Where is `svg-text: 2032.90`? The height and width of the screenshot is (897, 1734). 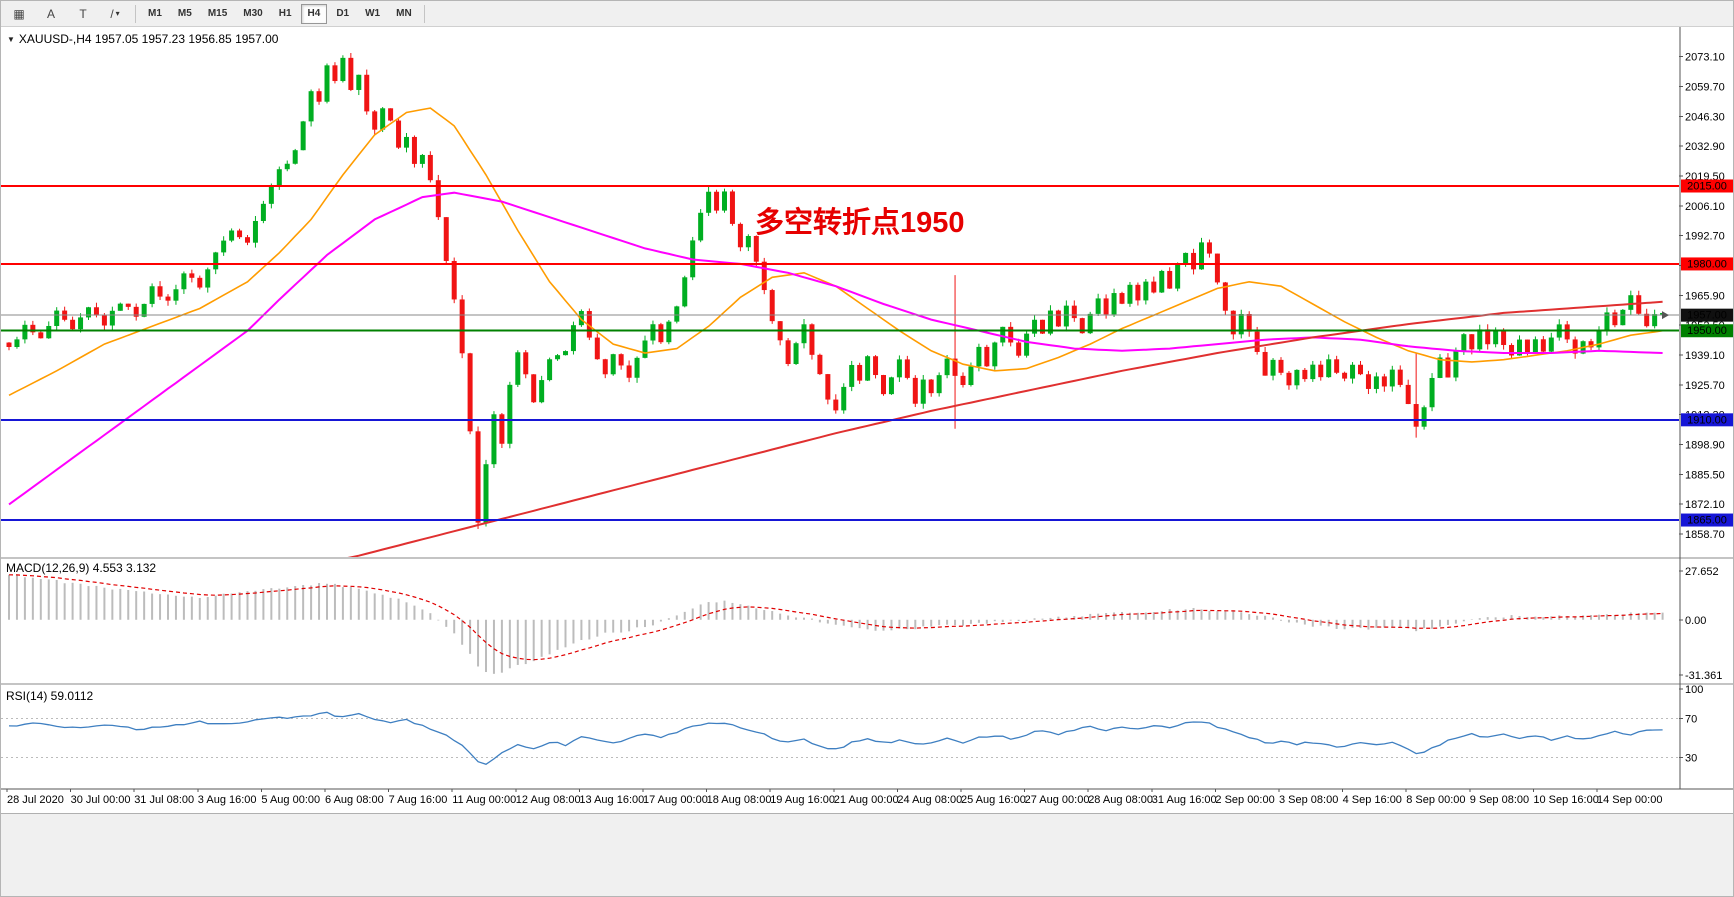
svg-text: 2032.90 is located at coordinates (1705, 147).